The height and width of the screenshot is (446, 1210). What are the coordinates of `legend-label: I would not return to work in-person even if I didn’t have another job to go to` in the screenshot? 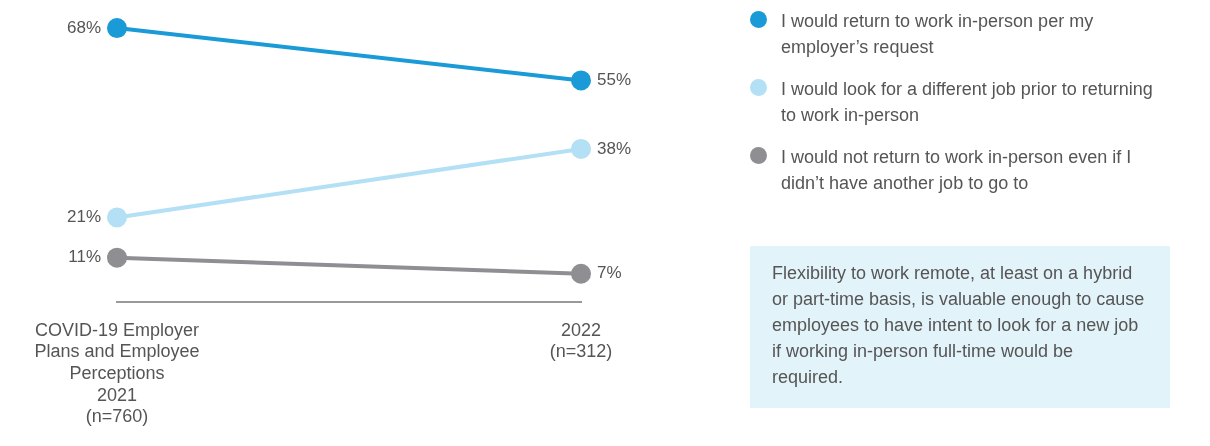 It's located at (957, 170).